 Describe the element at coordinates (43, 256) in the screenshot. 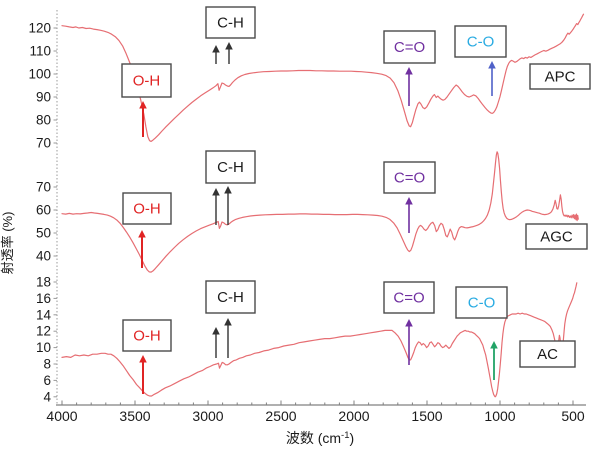

I see `y-tick-label: 40` at that location.